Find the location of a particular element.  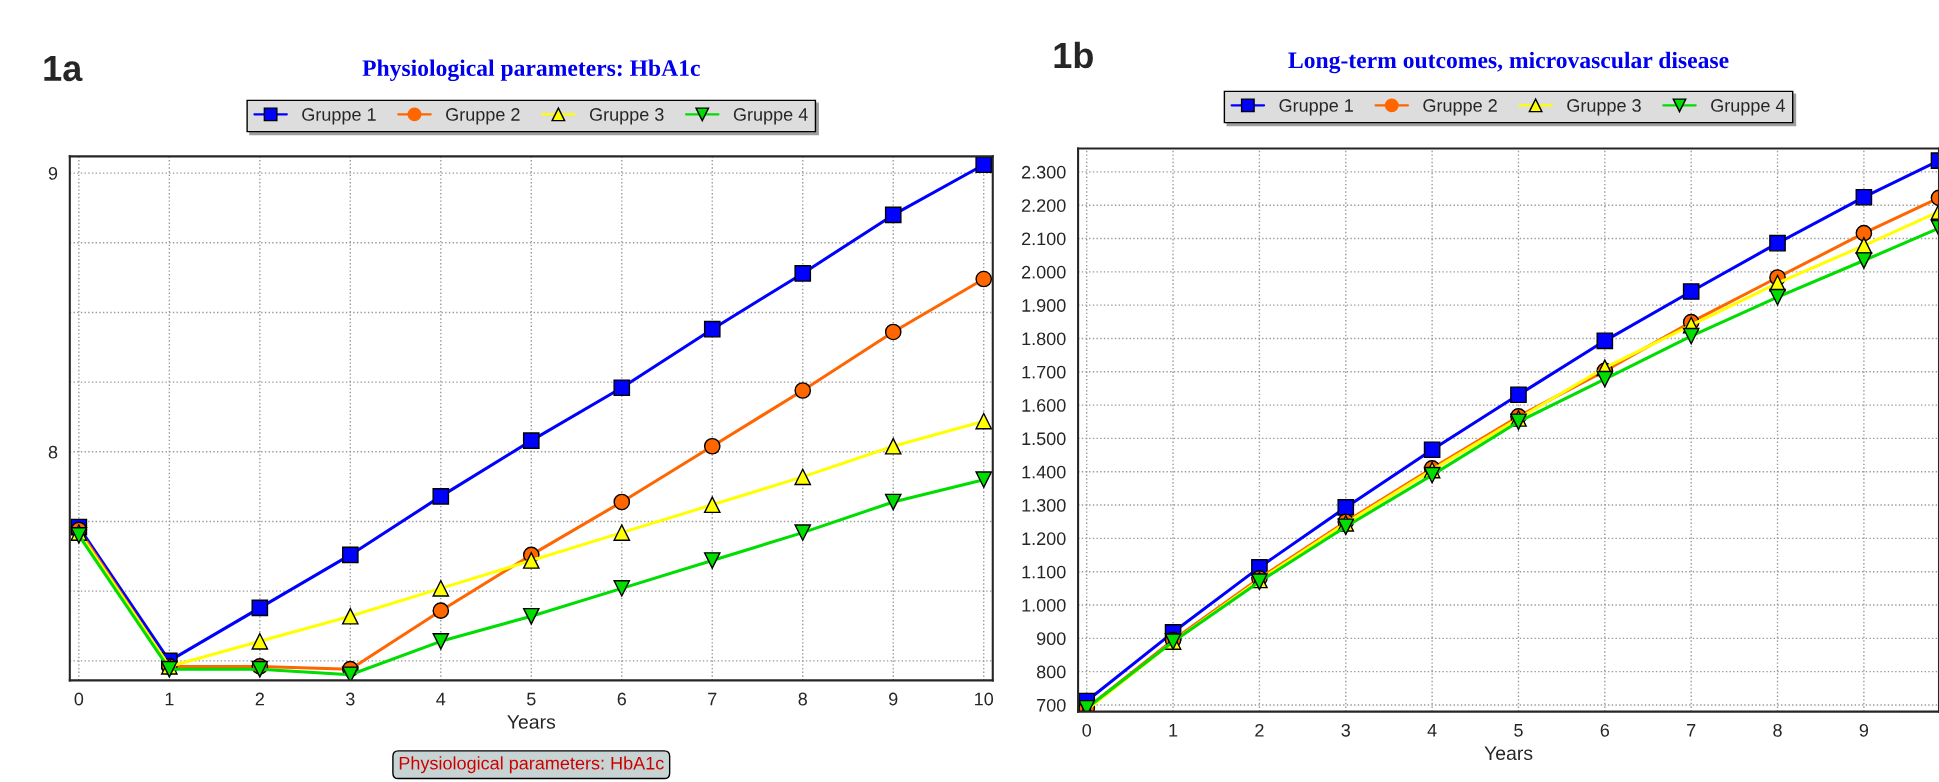

chart-title: Long-term outcomes, microvascular disease is located at coordinates (1508, 62).